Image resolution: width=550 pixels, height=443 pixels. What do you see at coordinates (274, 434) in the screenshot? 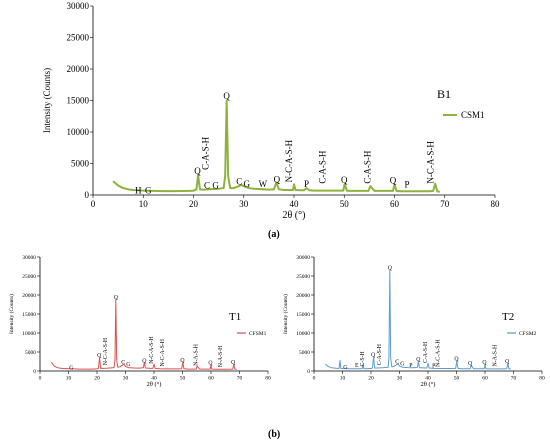
I see `caption-b: (b)` at bounding box center [274, 434].